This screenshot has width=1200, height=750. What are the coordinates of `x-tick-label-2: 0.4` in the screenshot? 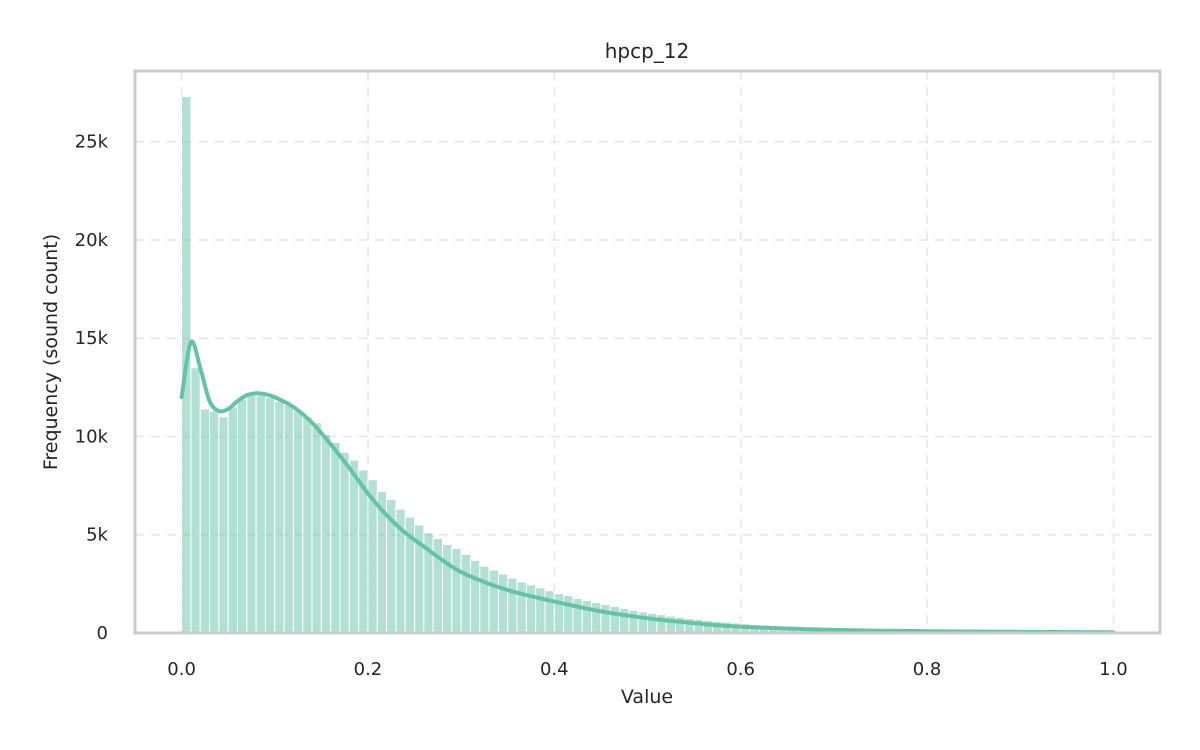 It's located at (554, 669).